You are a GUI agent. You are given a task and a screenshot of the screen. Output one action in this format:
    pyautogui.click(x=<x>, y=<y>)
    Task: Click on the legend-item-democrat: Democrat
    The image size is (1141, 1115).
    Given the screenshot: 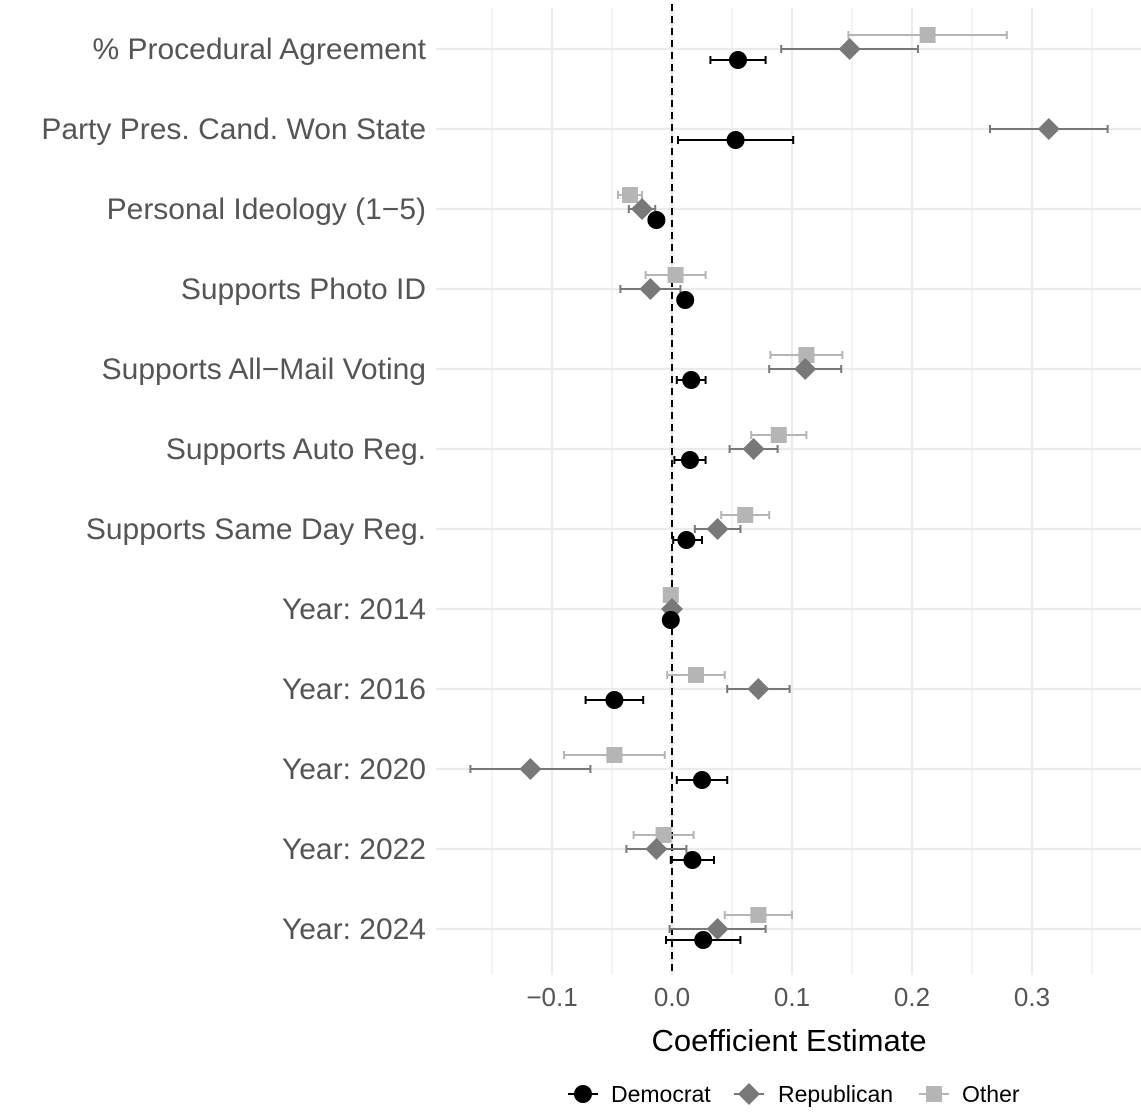 What is the action you would take?
    pyautogui.click(x=639, y=1094)
    